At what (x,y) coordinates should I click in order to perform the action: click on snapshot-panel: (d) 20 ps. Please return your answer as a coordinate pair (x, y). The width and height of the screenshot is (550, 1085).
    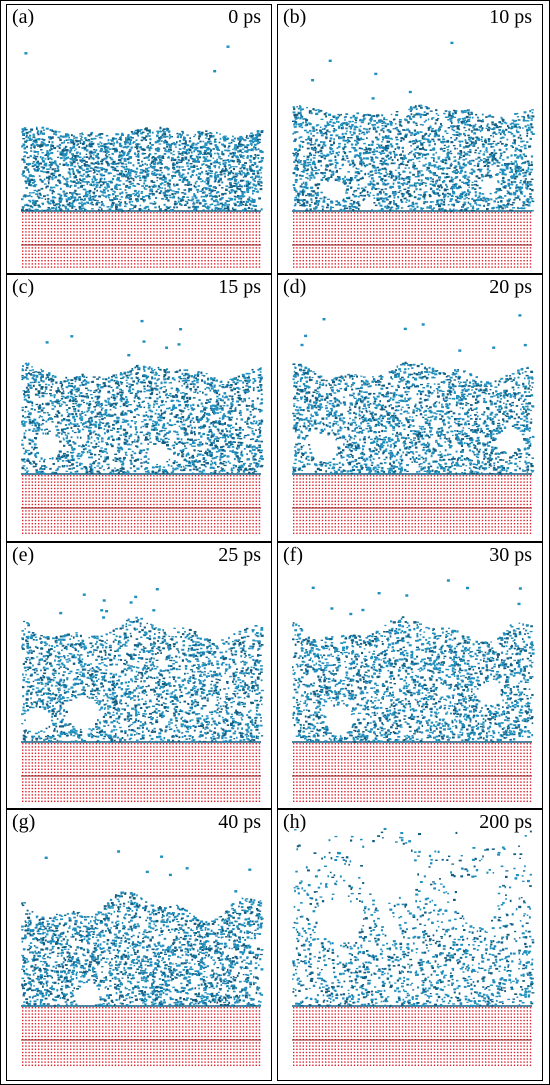
    Looking at the image, I should click on (410, 408).